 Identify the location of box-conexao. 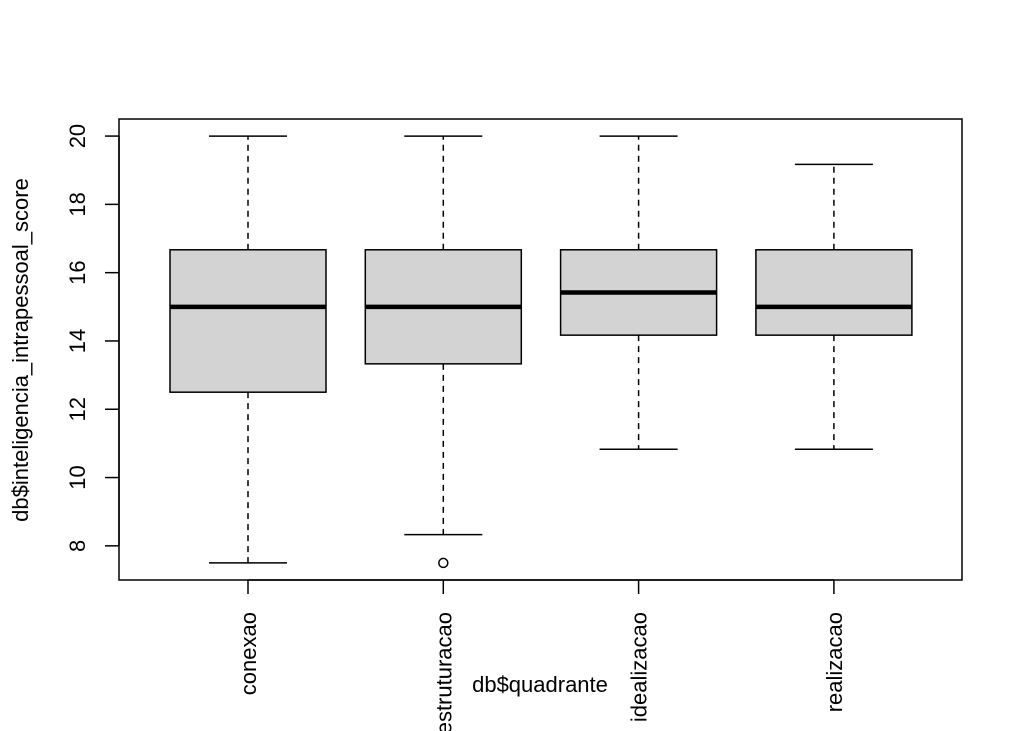
(248, 349).